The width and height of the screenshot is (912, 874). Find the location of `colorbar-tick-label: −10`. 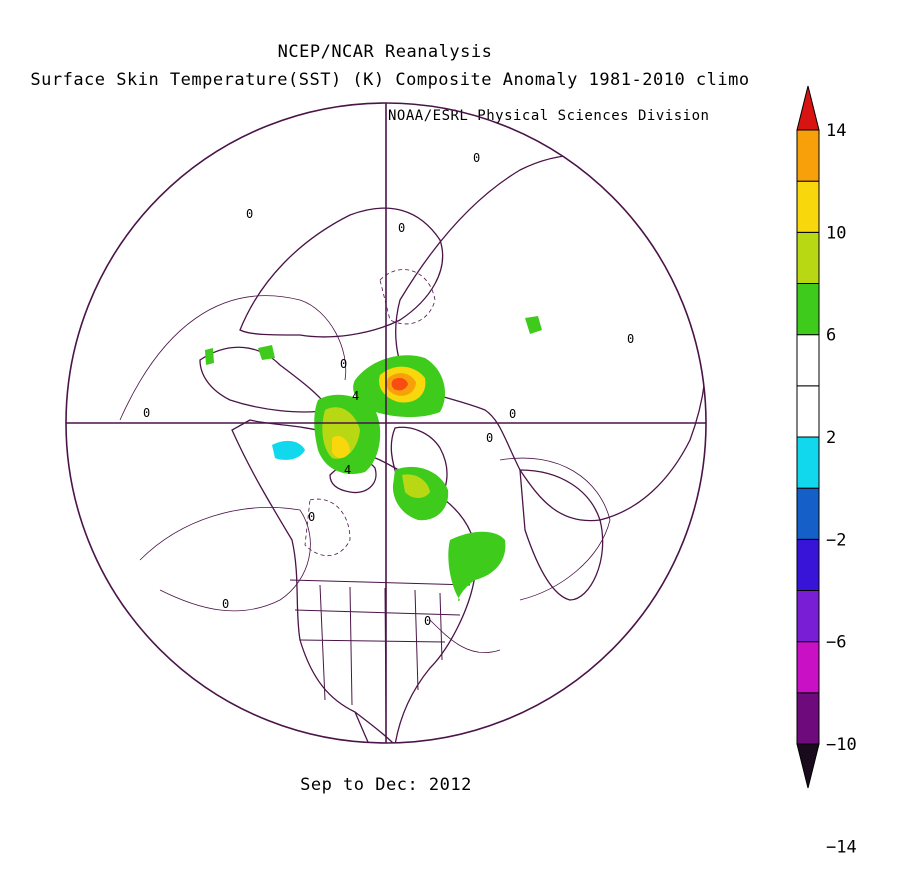

colorbar-tick-label: −10 is located at coordinates (841, 745).